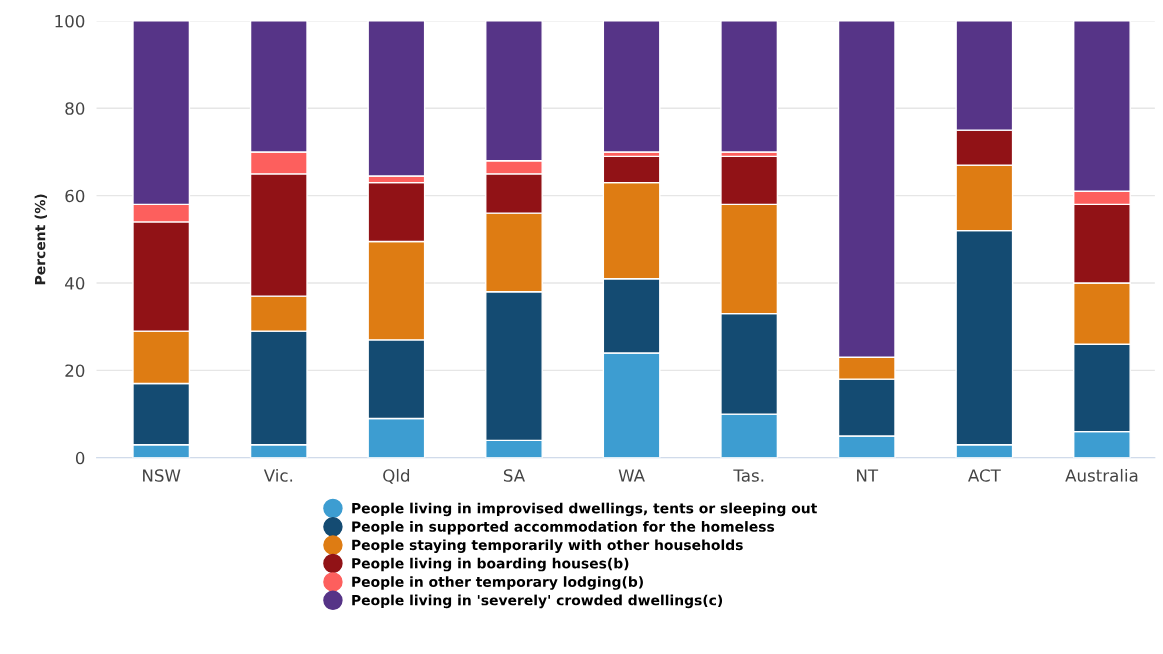 The height and width of the screenshot is (654, 1163). What do you see at coordinates (396, 476) in the screenshot?
I see `x-tick-label: Qld` at bounding box center [396, 476].